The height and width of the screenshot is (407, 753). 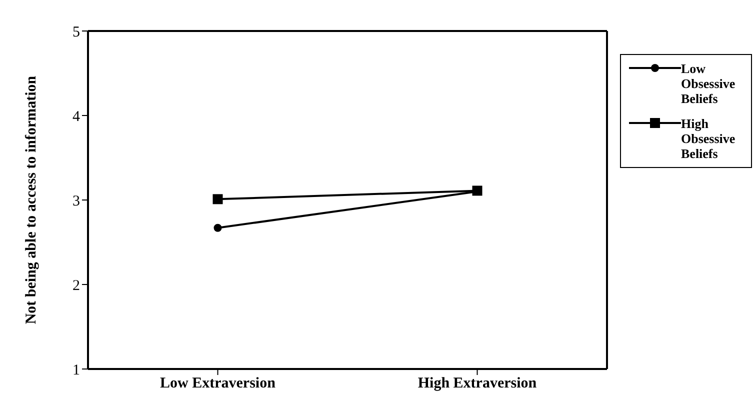 What do you see at coordinates (76, 32) in the screenshot?
I see `y-tick-label: 5` at bounding box center [76, 32].